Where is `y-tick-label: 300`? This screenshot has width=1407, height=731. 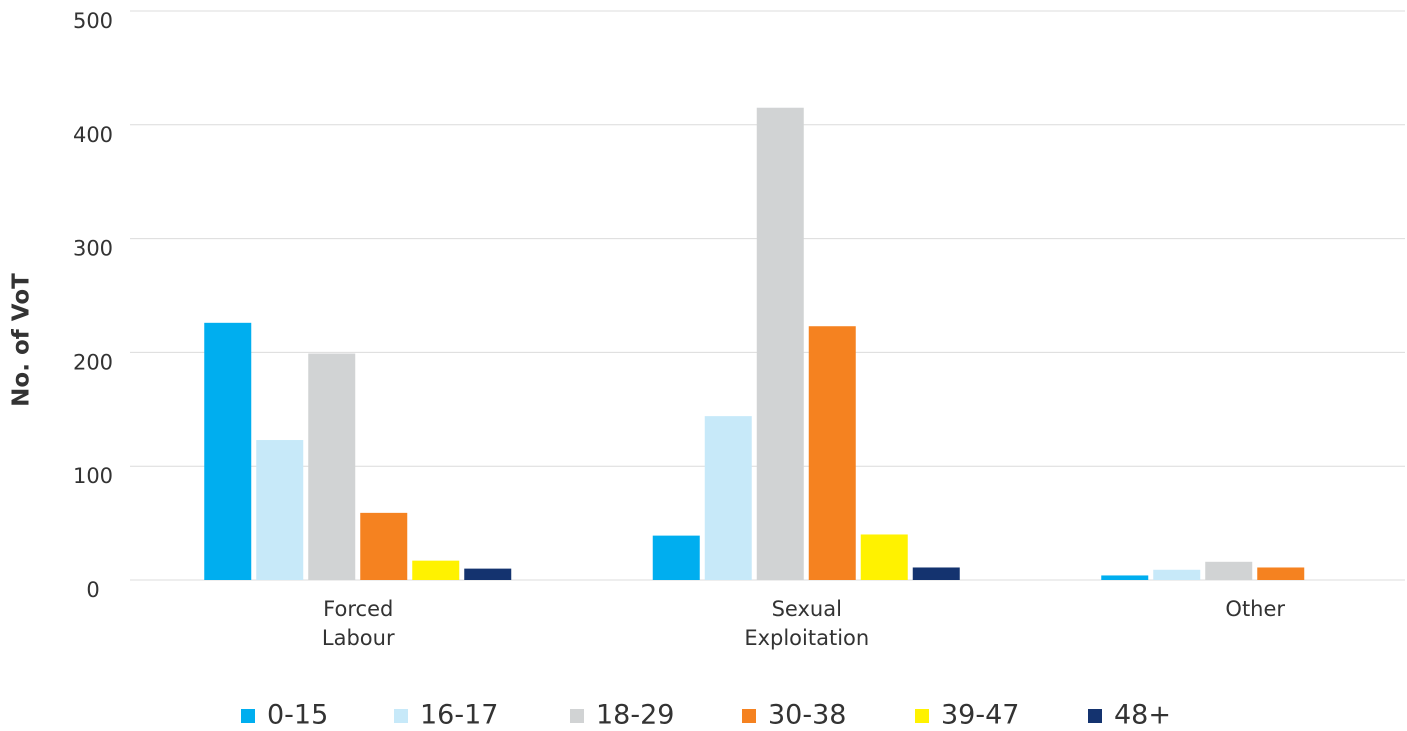 y-tick-label: 300 is located at coordinates (93, 249).